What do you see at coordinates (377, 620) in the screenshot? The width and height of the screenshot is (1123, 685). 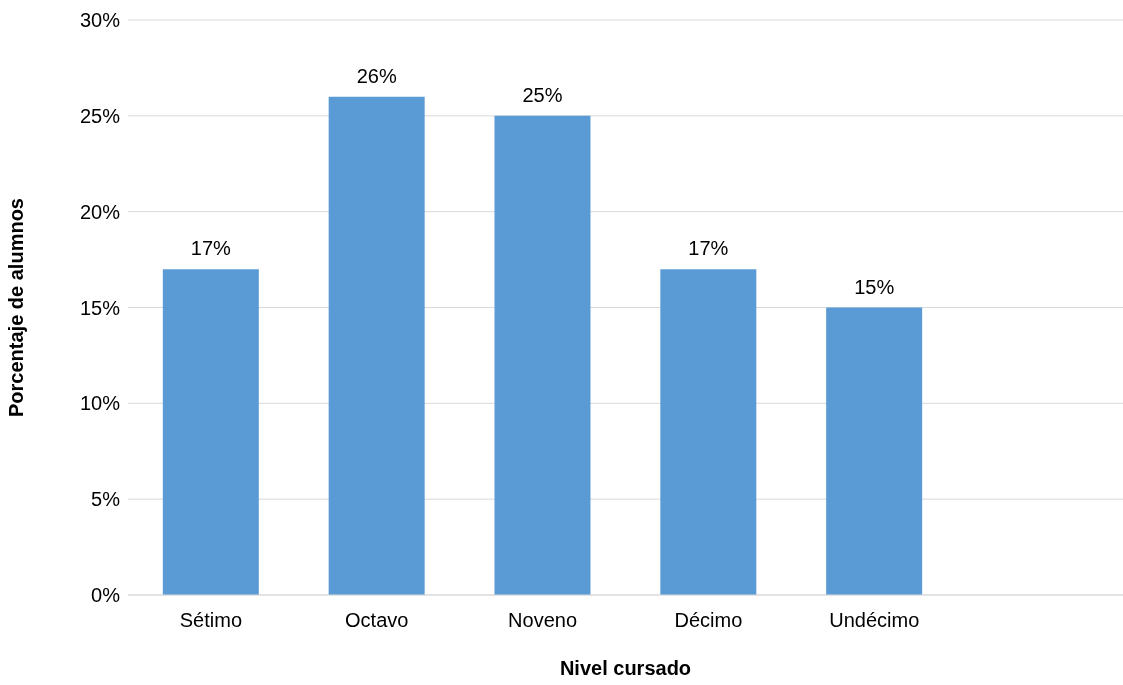 I see `x-tick-label: Octavo` at bounding box center [377, 620].